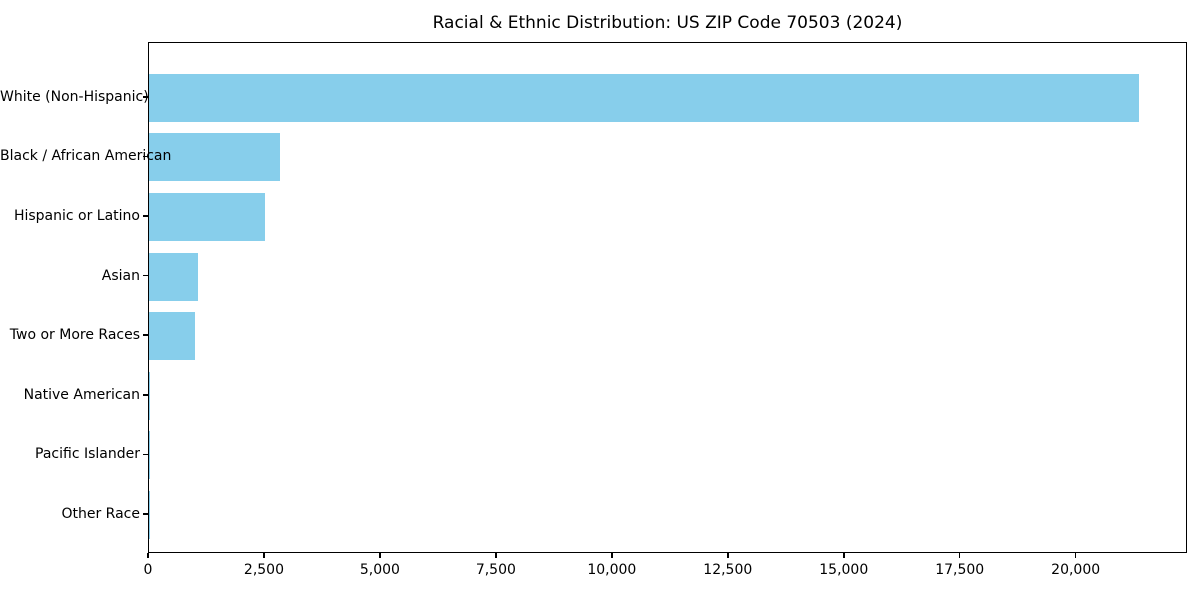  I want to click on bar-white-non-hispanic, so click(644, 97).